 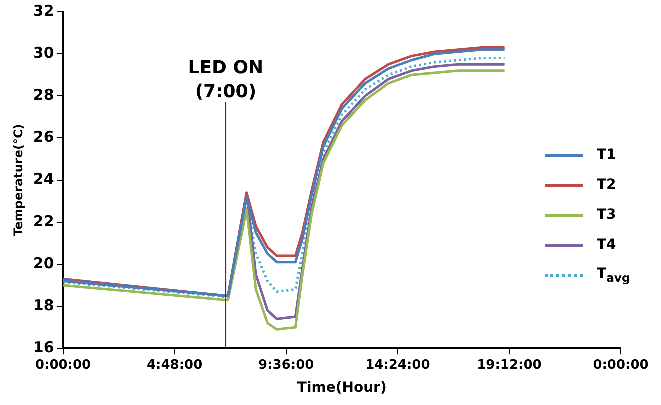 What do you see at coordinates (226, 80) in the screenshot?
I see `ref-line-label: LED ON (7:00)` at bounding box center [226, 80].